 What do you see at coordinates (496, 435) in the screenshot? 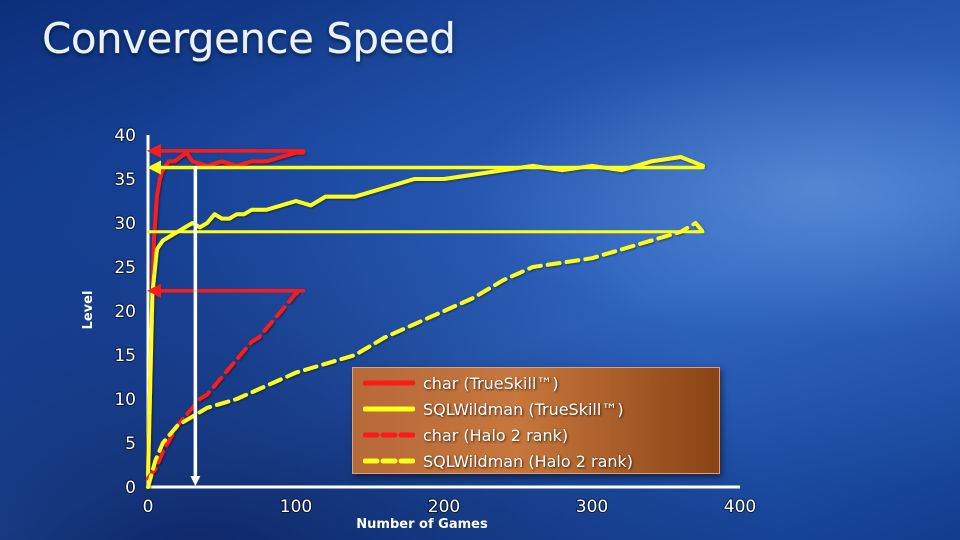
I see `legend-label: char (Halo 2 rank)` at bounding box center [496, 435].